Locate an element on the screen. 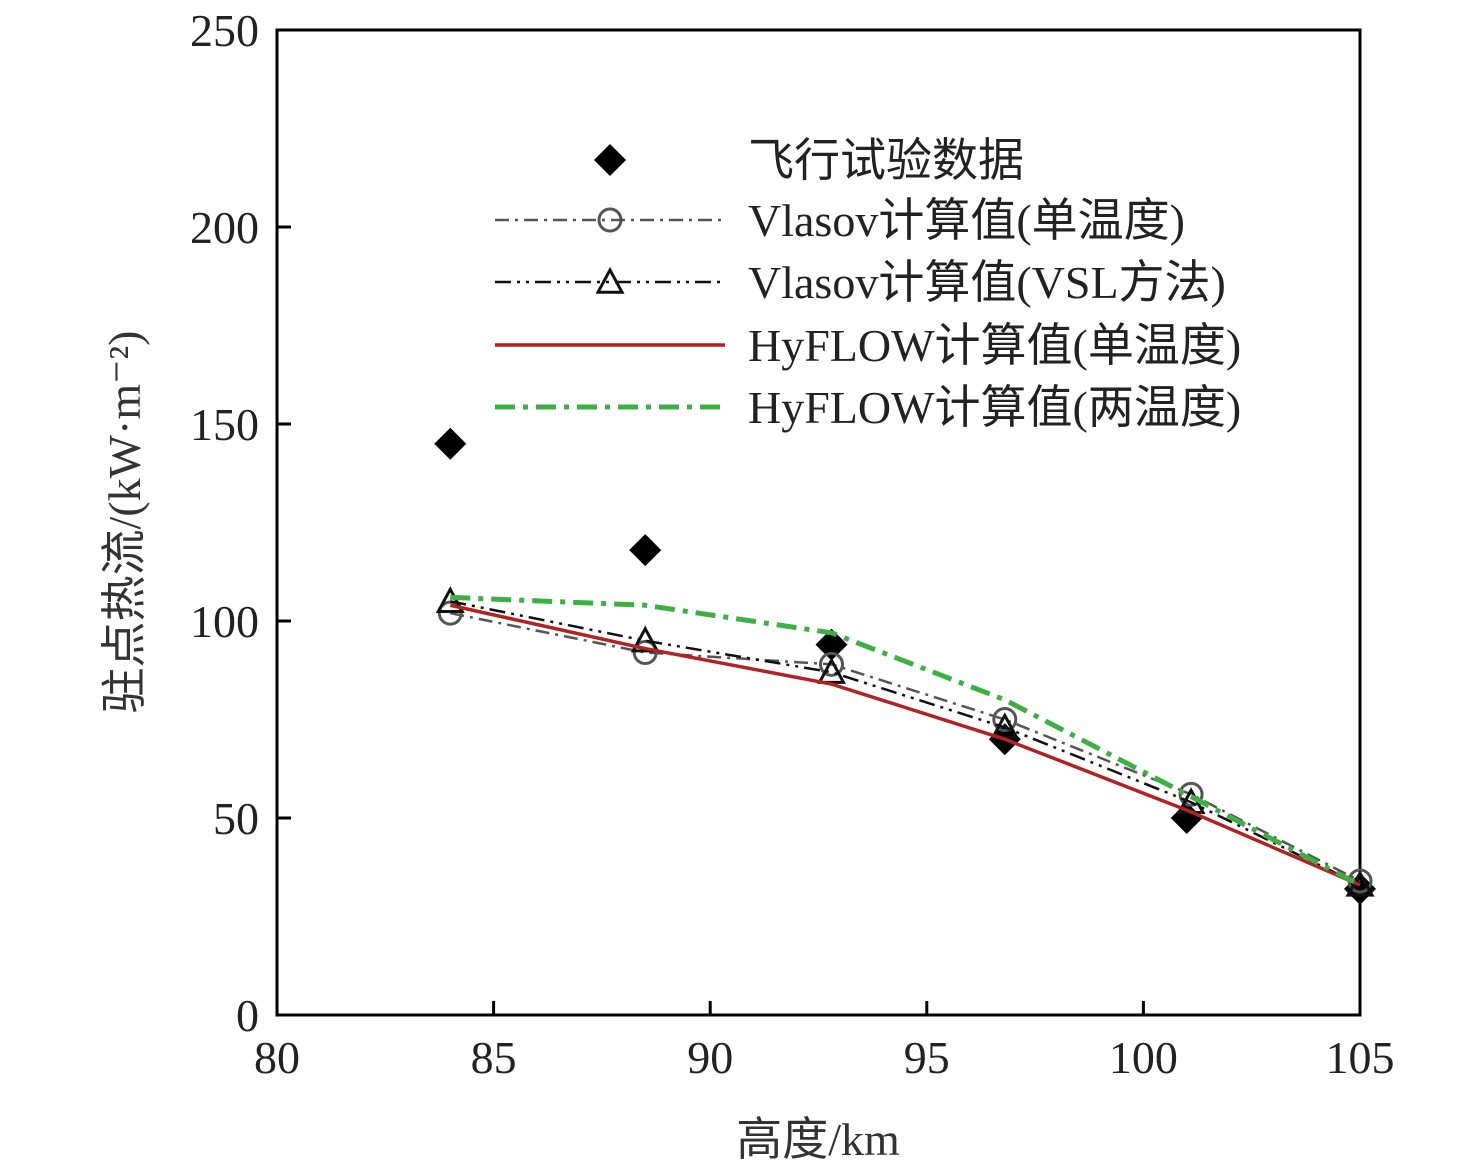  legend-label: HyFLOW计算值(两温度) is located at coordinates (994, 407).